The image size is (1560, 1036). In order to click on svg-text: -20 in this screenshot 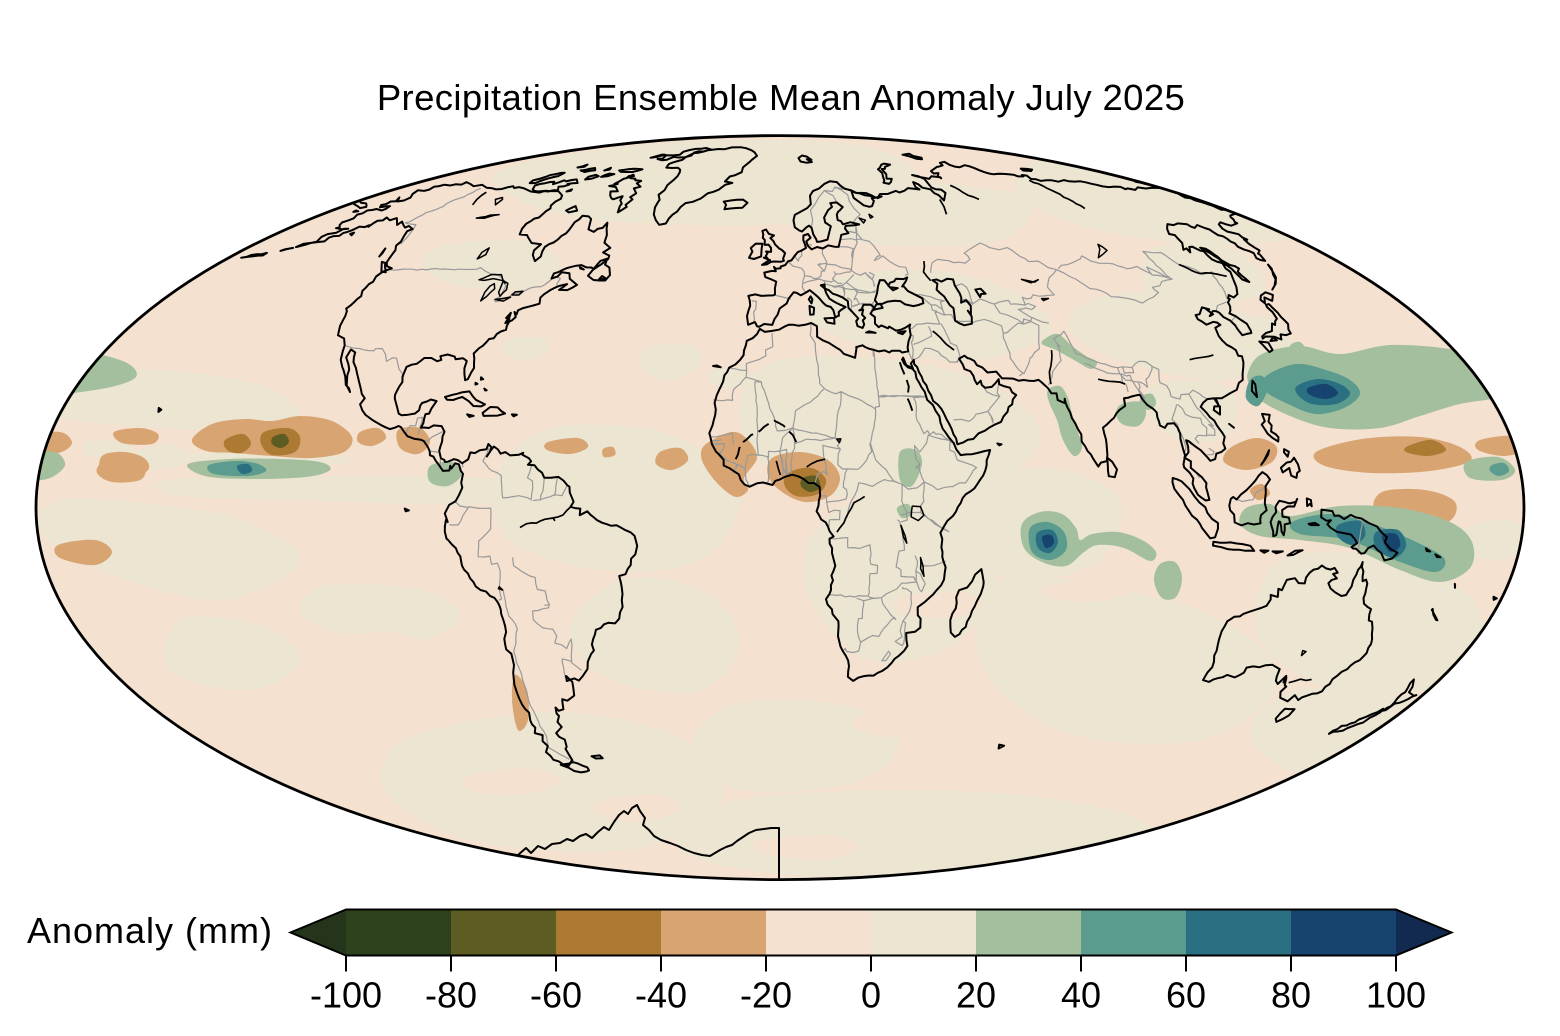, I will do `click(766, 995)`.